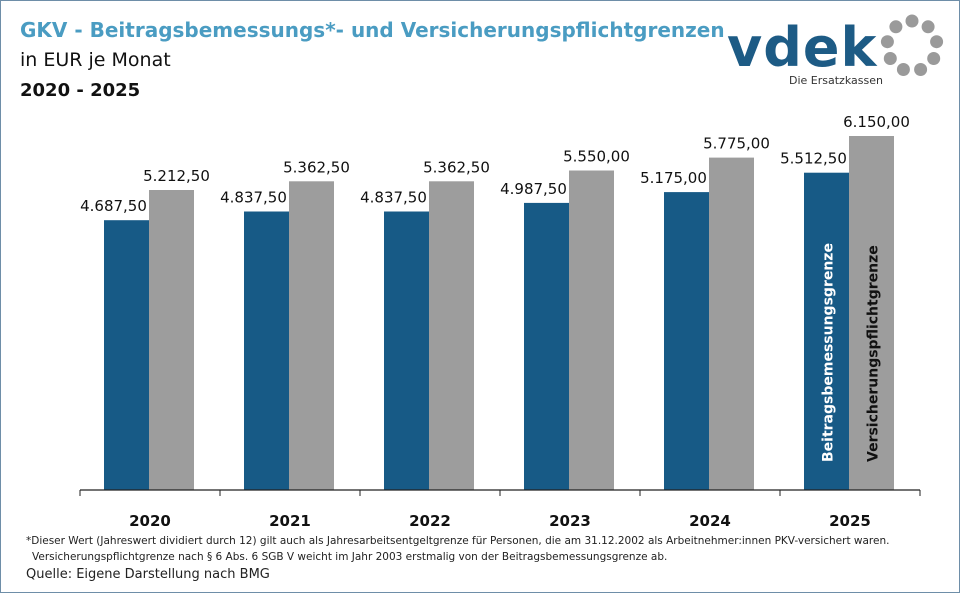  Describe the element at coordinates (148, 574) in the screenshot. I see `source-note: Quelle: Eigene Darstellung nach BMG` at that location.